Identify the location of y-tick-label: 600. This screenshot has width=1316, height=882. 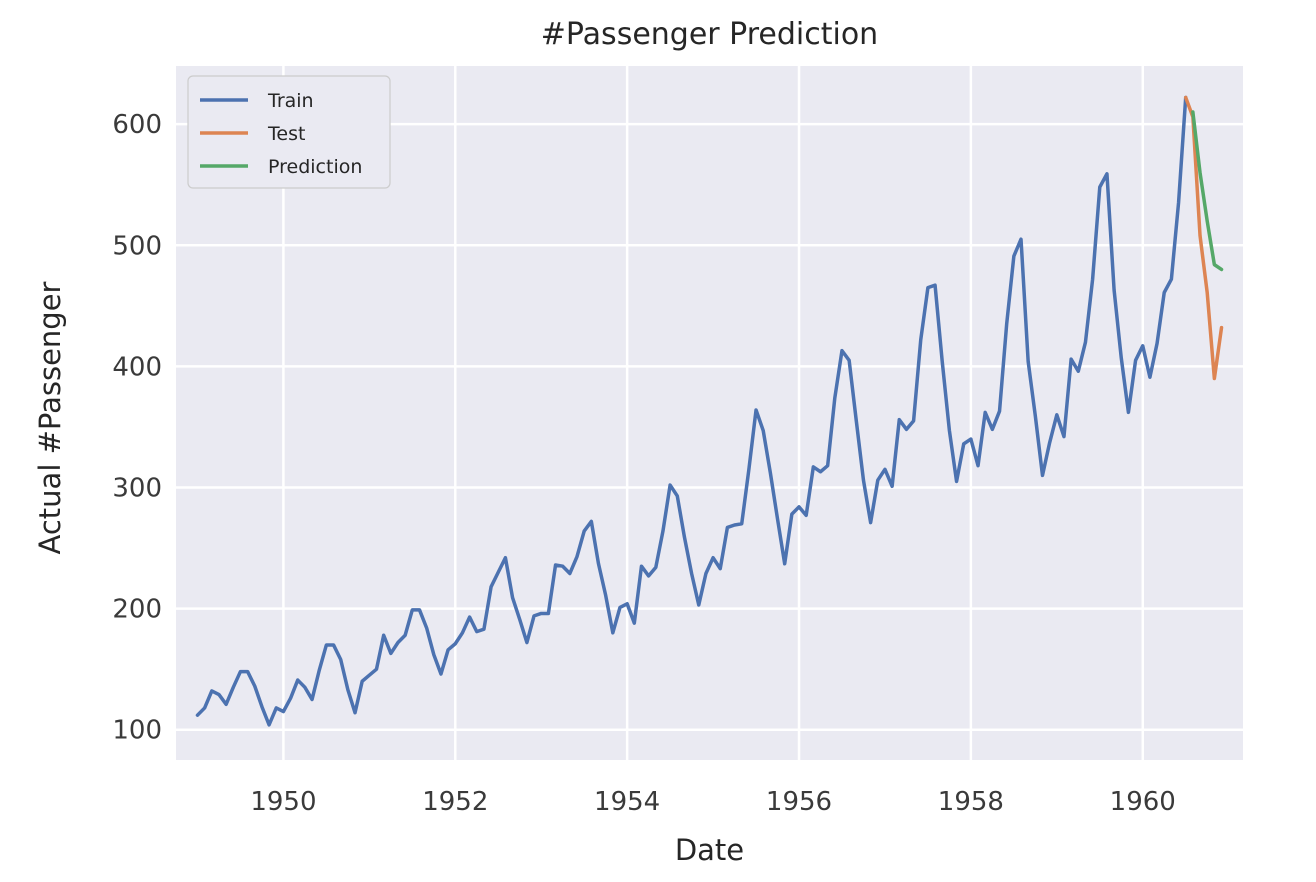
(137, 125).